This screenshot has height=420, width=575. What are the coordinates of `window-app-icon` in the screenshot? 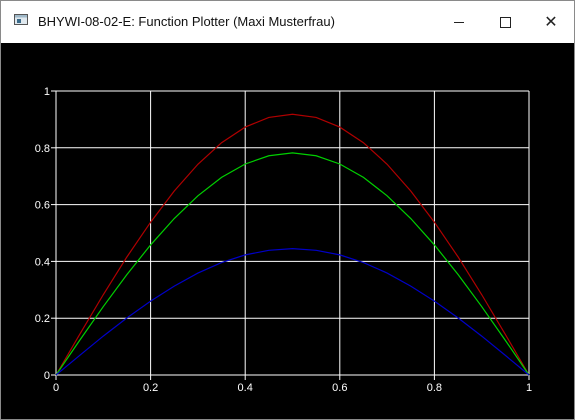 It's located at (21, 19).